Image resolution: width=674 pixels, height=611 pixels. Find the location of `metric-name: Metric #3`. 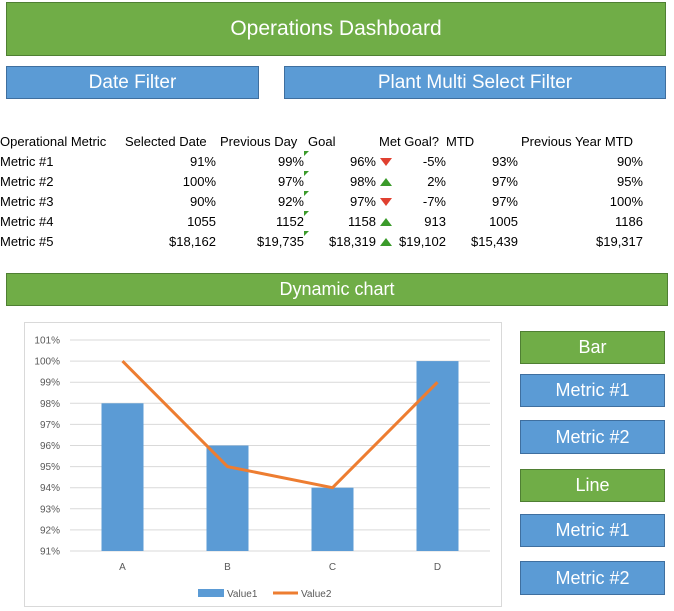

metric-name: Metric #3 is located at coordinates (60, 201).